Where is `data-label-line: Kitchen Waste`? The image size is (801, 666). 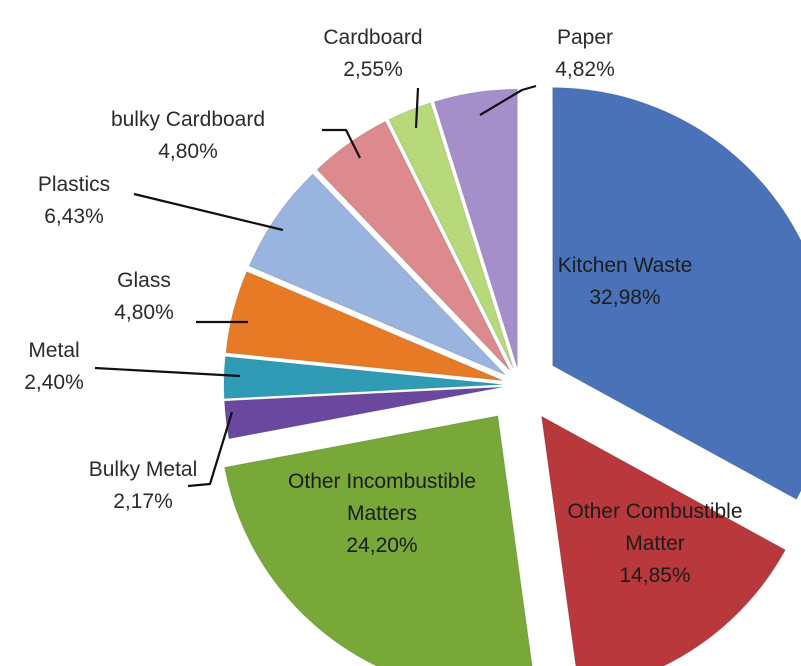 data-label-line: Kitchen Waste is located at coordinates (625, 265).